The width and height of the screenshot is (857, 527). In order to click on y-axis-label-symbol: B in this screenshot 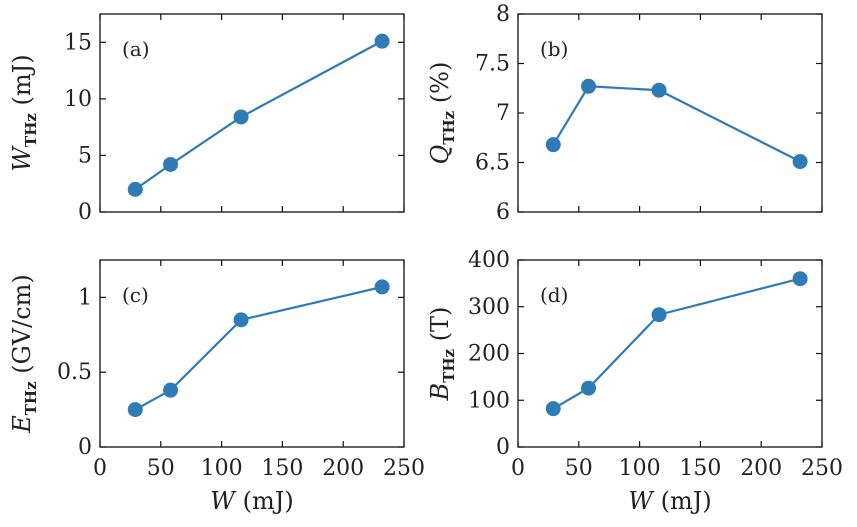, I will do `click(440, 392)`.